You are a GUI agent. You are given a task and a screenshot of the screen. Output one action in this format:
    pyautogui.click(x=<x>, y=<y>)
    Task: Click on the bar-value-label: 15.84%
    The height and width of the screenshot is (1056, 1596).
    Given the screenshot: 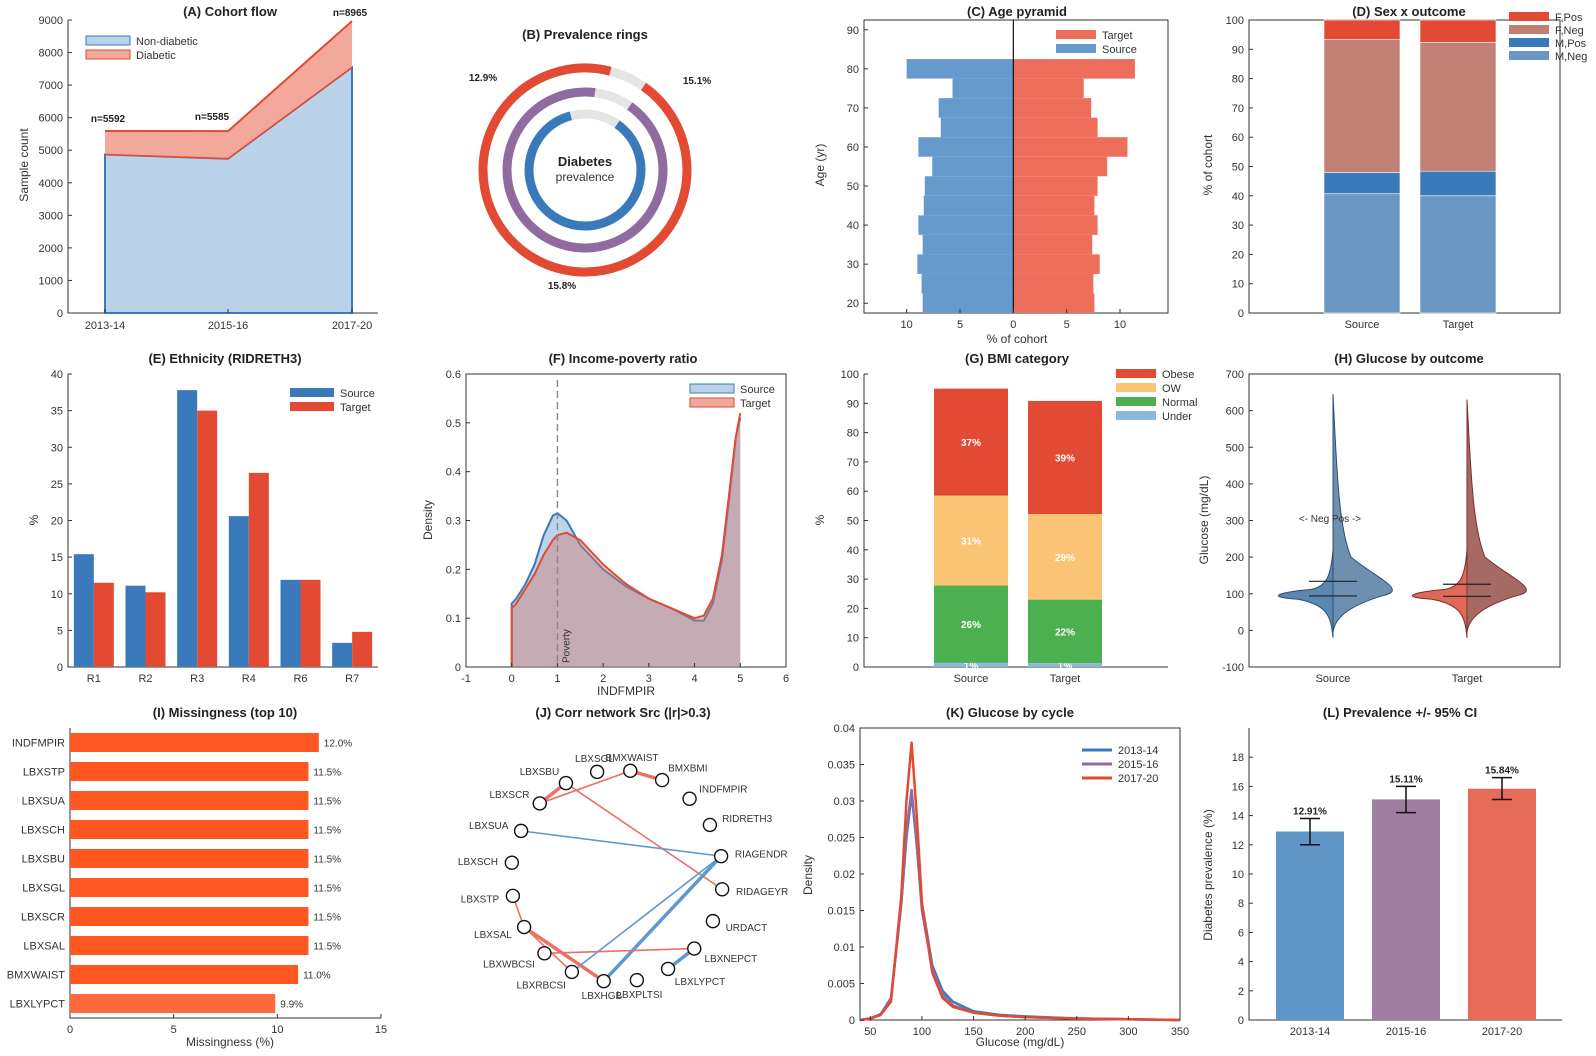 What is the action you would take?
    pyautogui.click(x=1502, y=771)
    